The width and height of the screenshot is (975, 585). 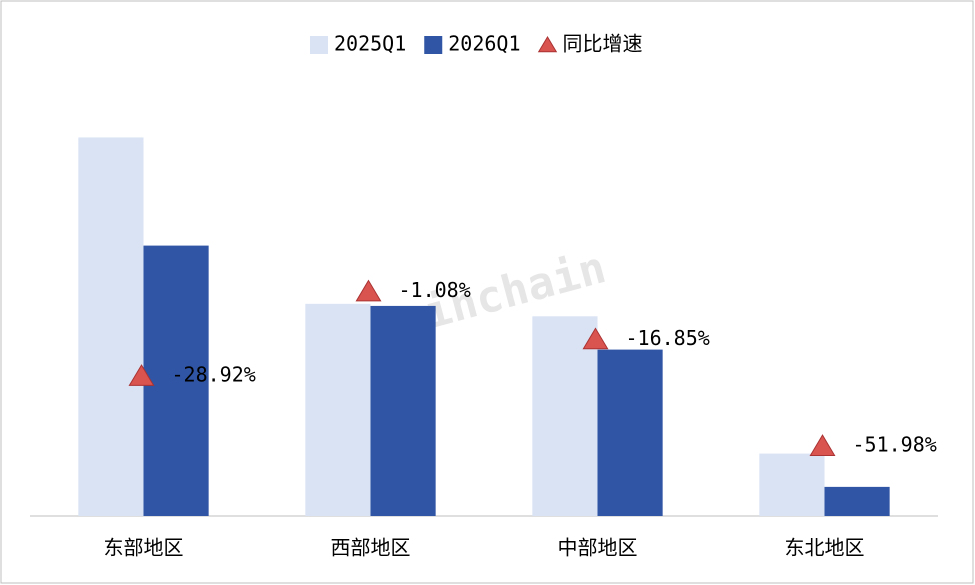 I want to click on x-tick-label: 西部地区, so click(x=371, y=548).